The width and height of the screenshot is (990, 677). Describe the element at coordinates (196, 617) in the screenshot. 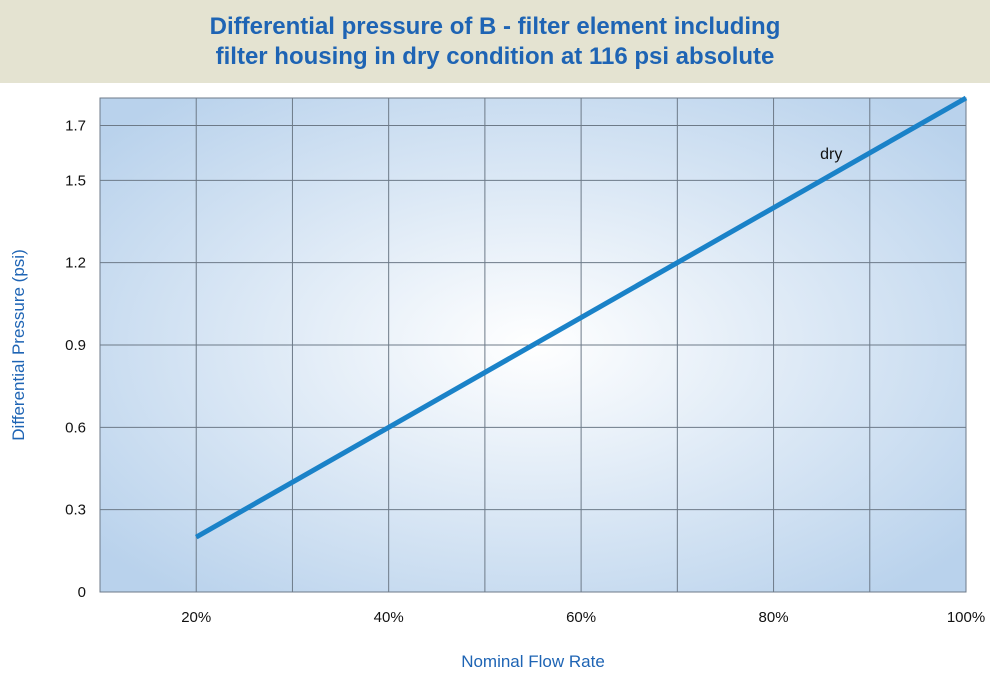

I see `x-tick-label: 20%` at that location.